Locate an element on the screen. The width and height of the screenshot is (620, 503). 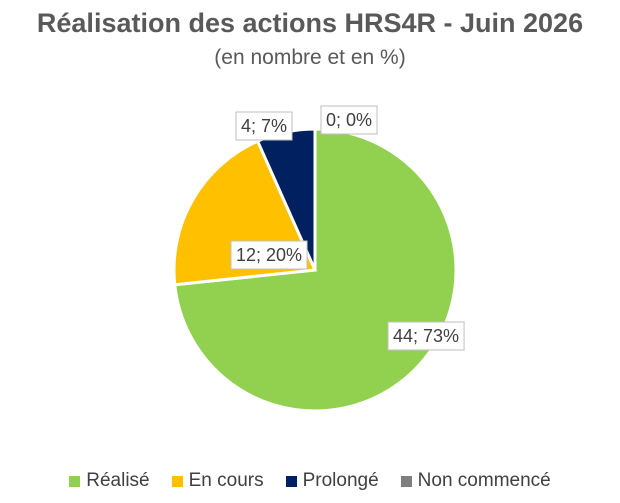
legend-item-realise: Réalisé is located at coordinates (109, 481).